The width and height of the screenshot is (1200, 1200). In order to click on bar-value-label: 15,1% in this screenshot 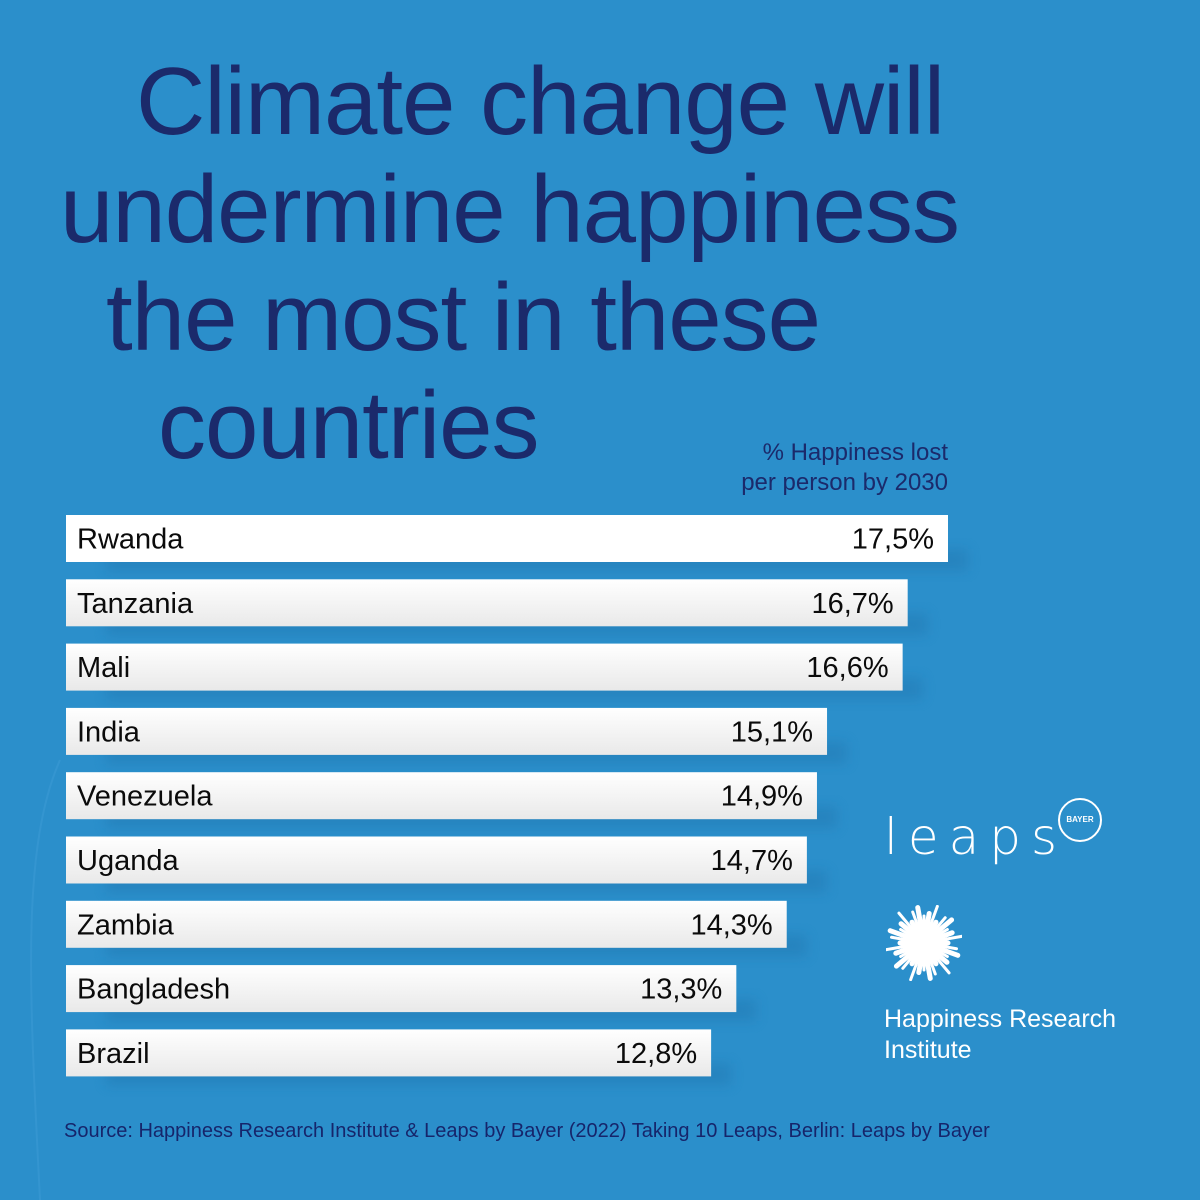, I will do `click(772, 732)`.